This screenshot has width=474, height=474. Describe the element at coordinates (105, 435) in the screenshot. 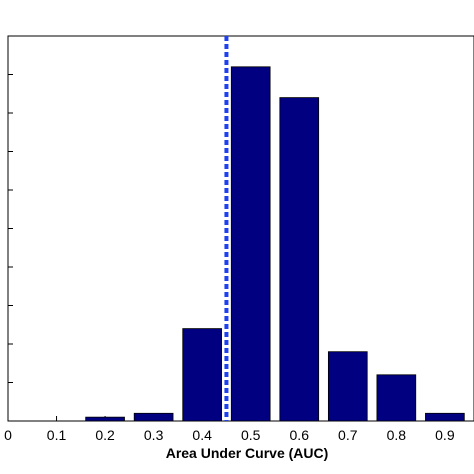

I see `x-tick-label: 0.2` at that location.